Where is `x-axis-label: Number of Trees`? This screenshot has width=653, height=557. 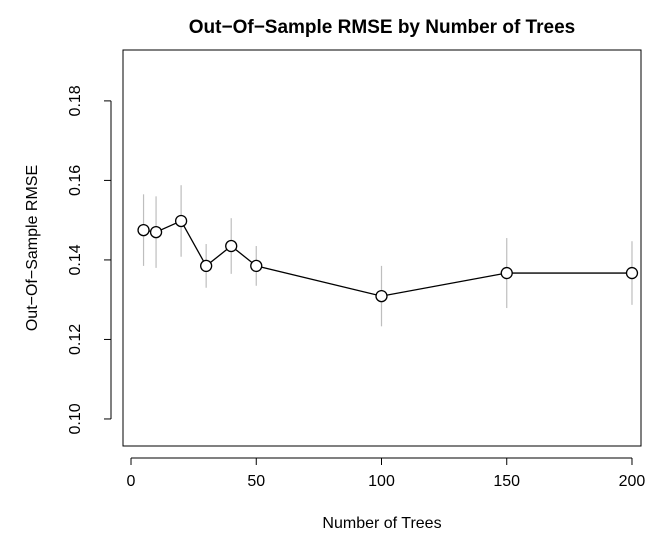 x-axis-label: Number of Trees is located at coordinates (381, 523).